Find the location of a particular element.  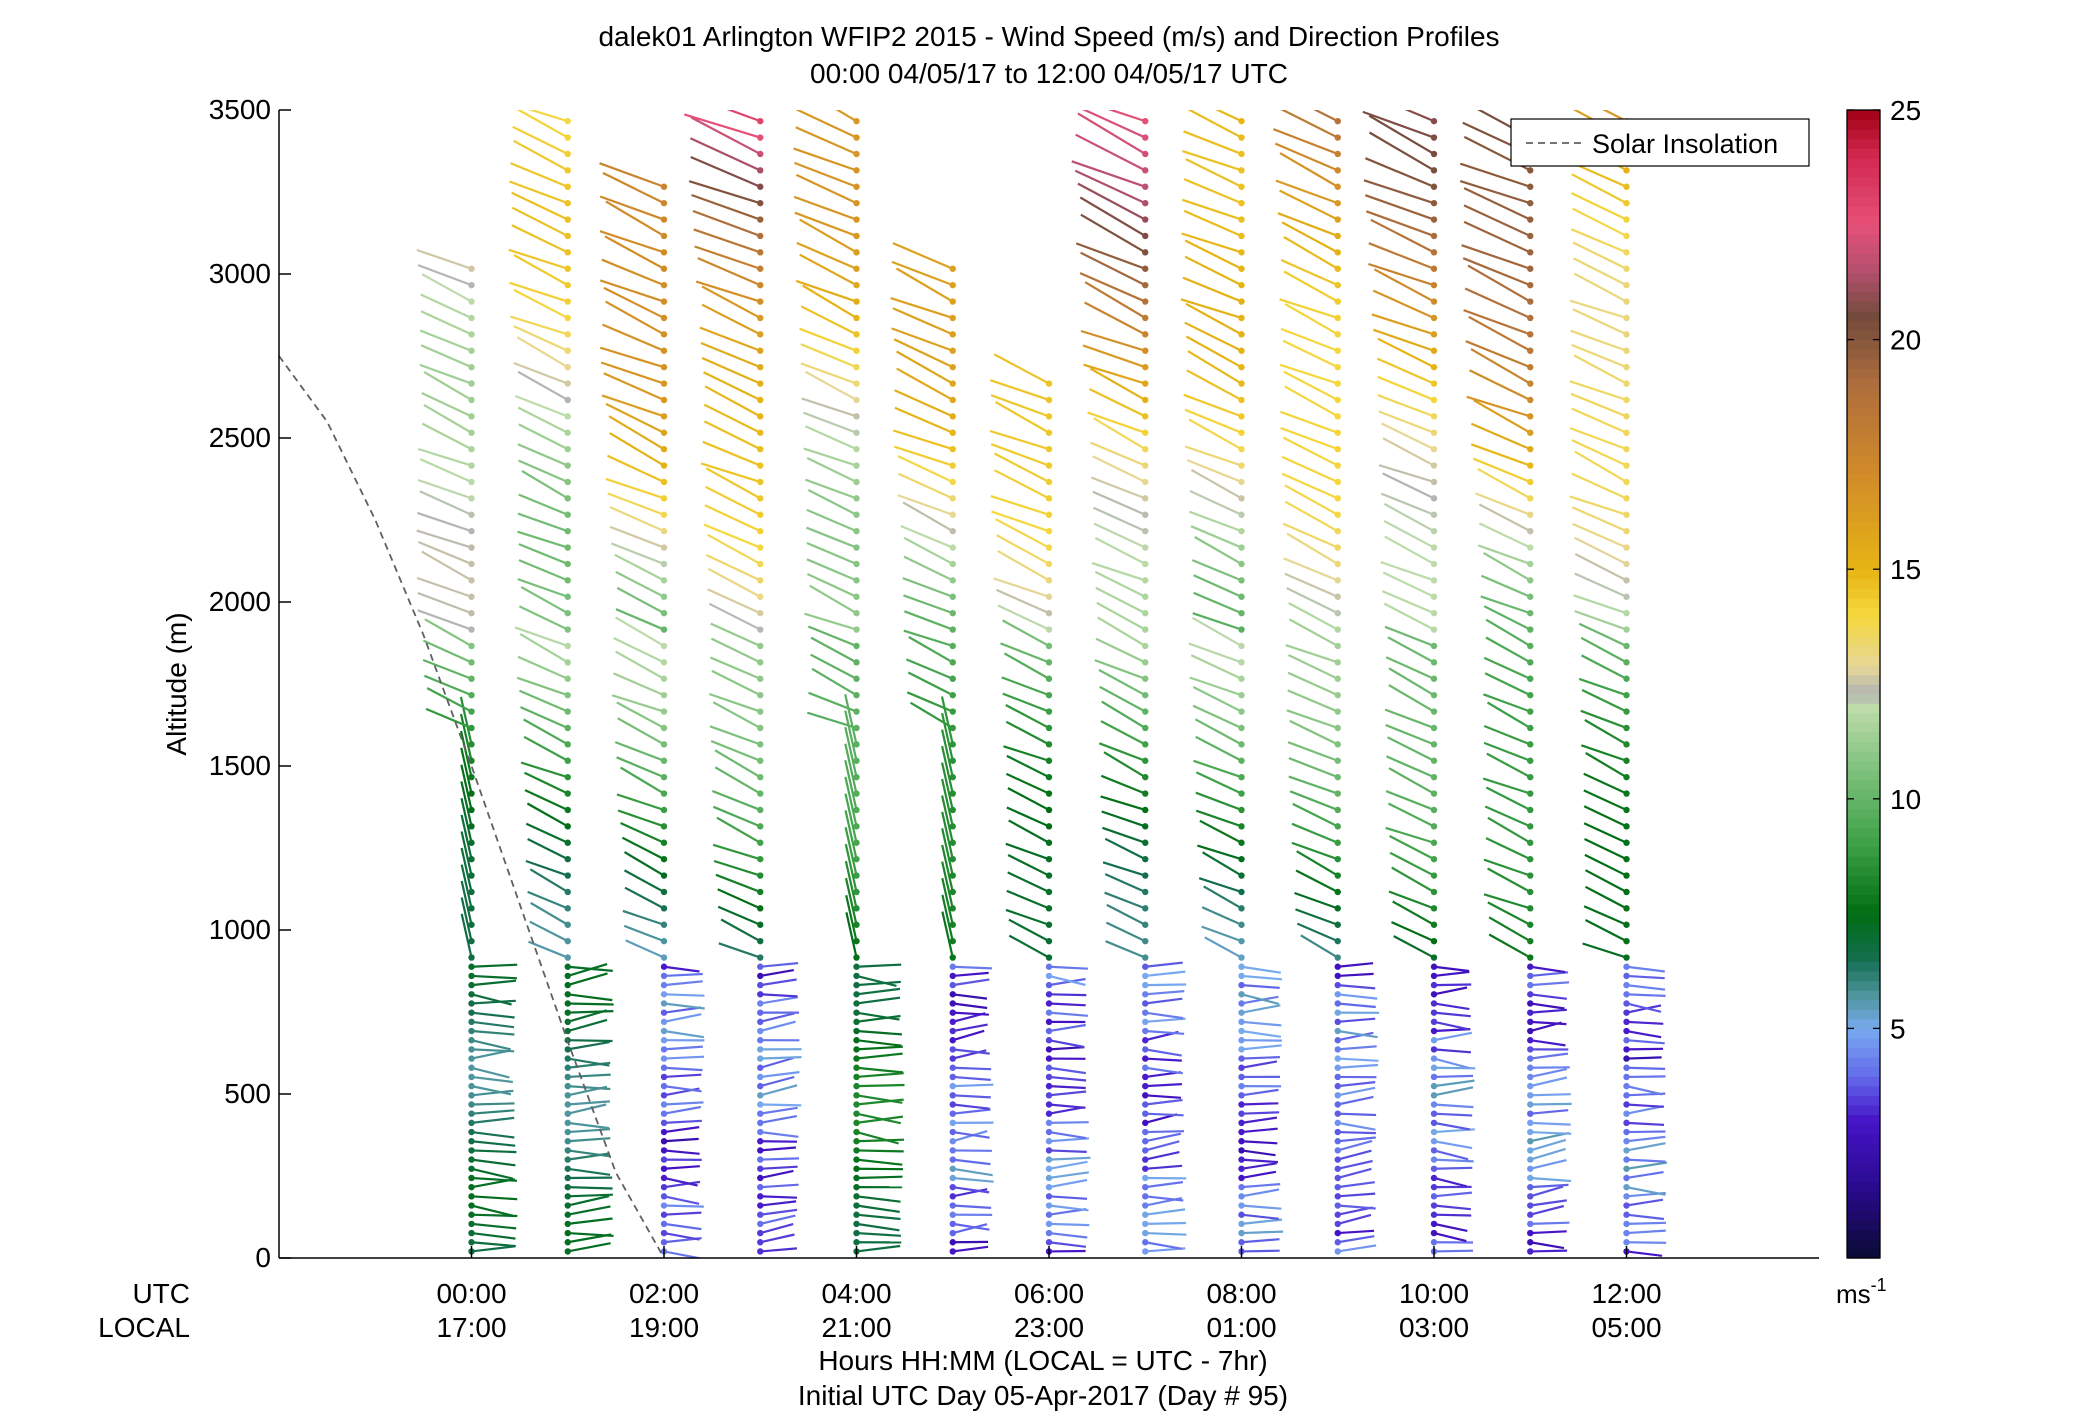

y-tick-label: 2000 is located at coordinates (240, 601).